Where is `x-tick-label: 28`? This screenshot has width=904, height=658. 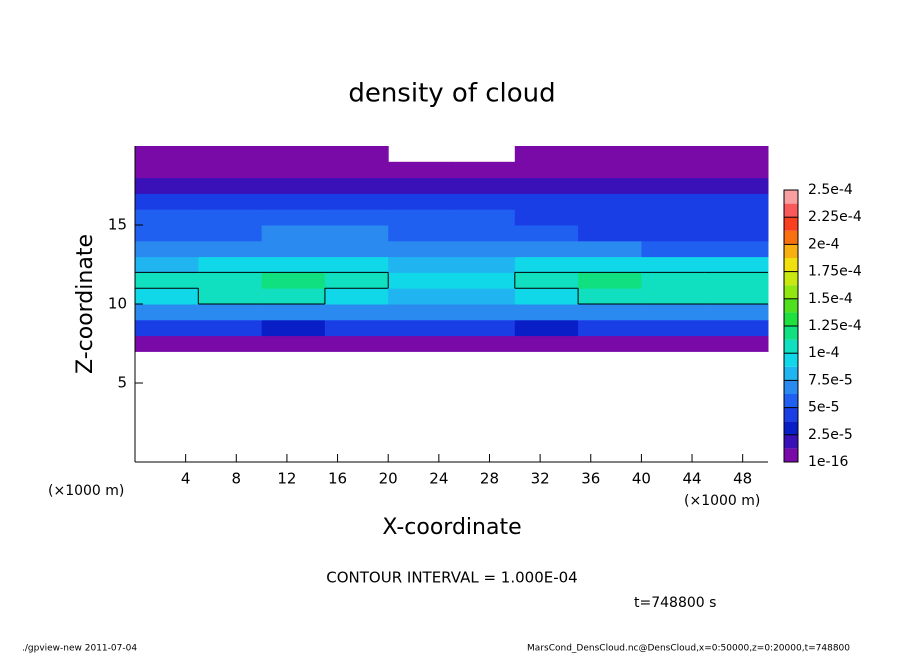 x-tick-label: 28 is located at coordinates (489, 479).